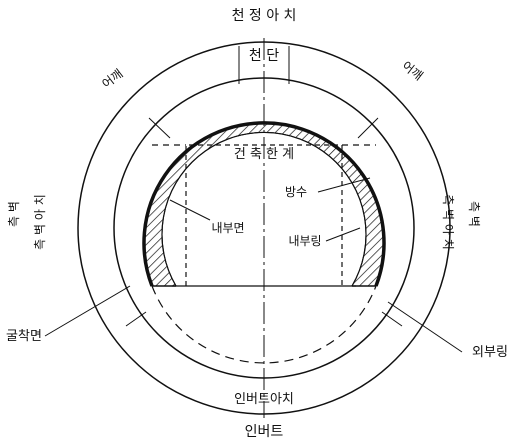 The width and height of the screenshot is (520, 447). Describe the element at coordinates (448, 222) in the screenshot. I see `label-sidewall-arch-right: 측 벽 아 치` at that location.